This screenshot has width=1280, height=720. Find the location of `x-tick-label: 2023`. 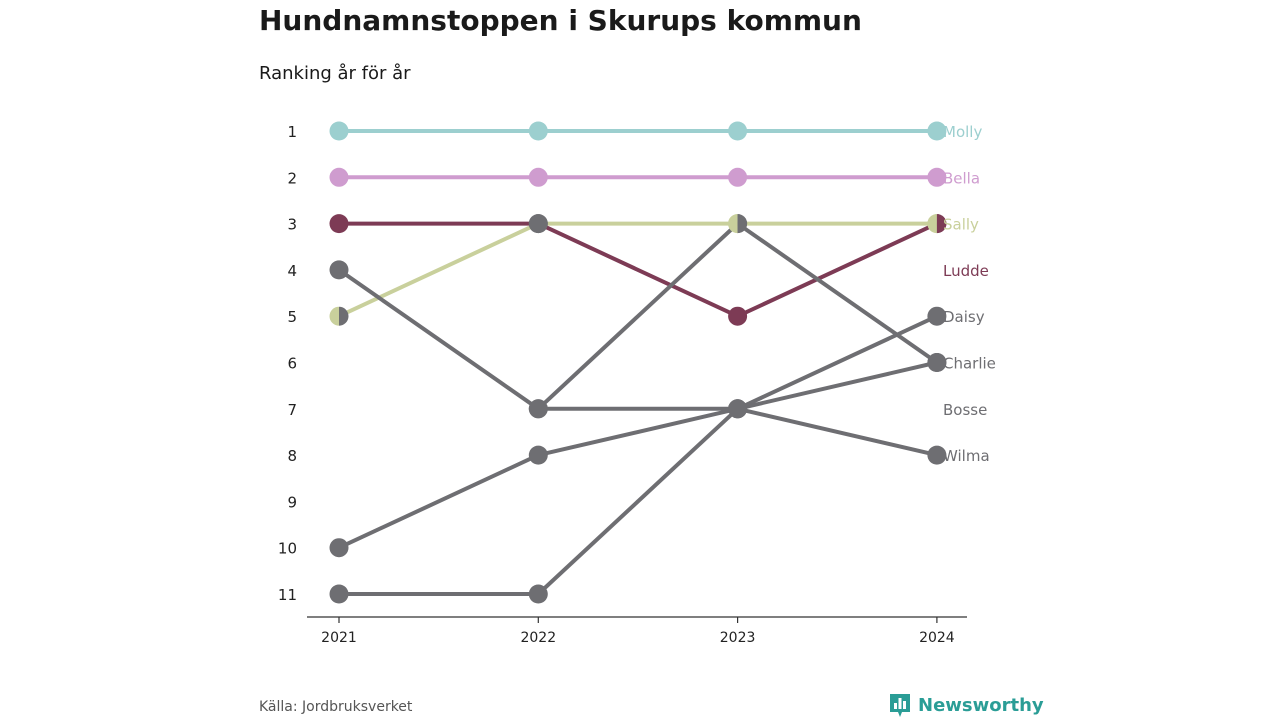

x-tick-label: 2023 is located at coordinates (738, 638).